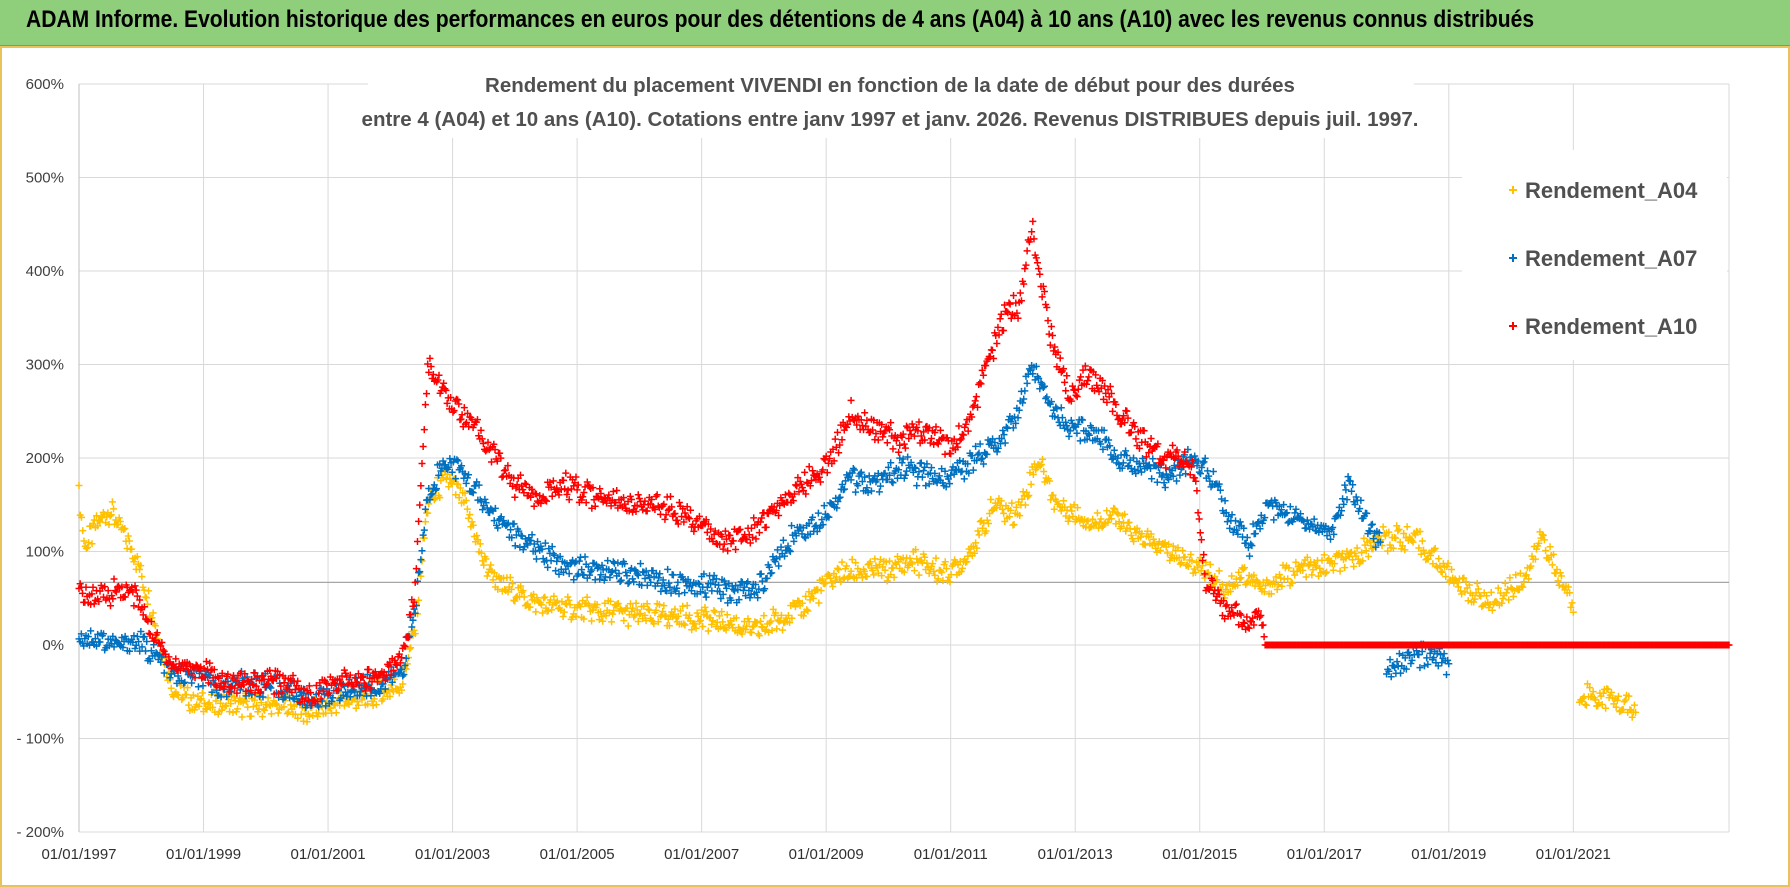  Describe the element at coordinates (78, 854) in the screenshot. I see `x-tick-label: 01/01/1997` at that location.